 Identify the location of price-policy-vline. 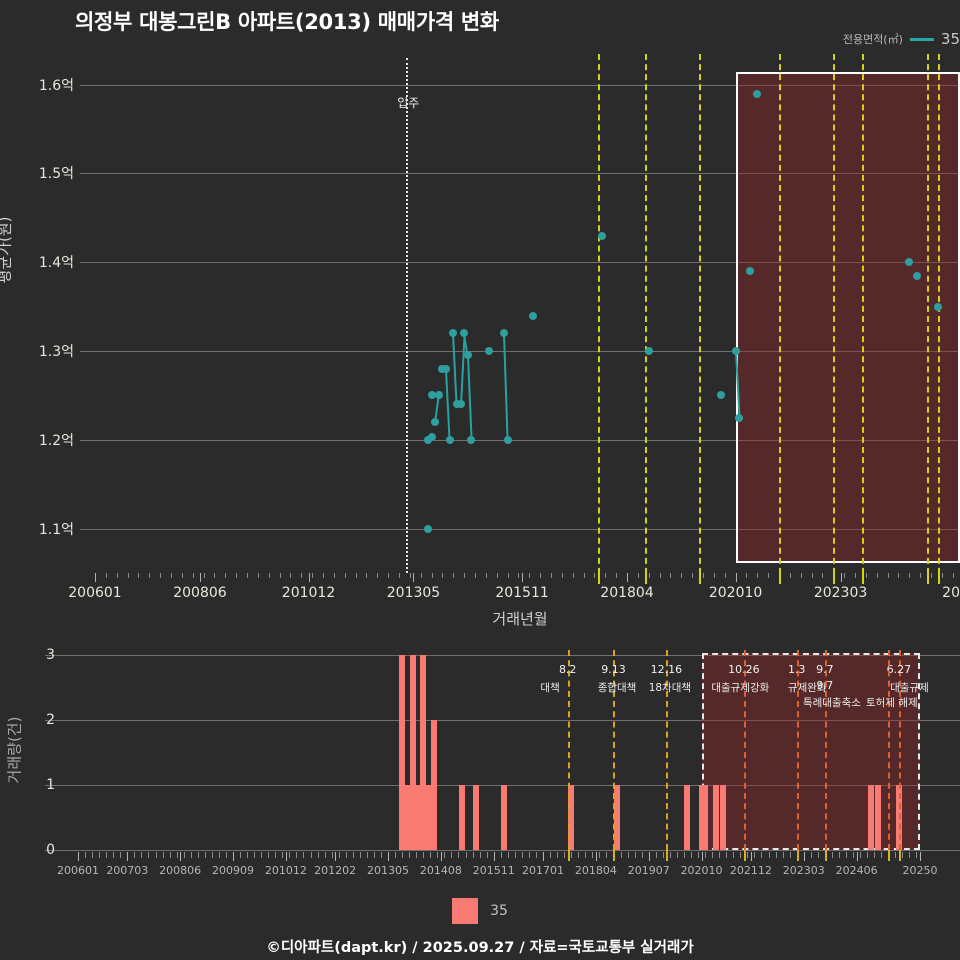
(863, 319).